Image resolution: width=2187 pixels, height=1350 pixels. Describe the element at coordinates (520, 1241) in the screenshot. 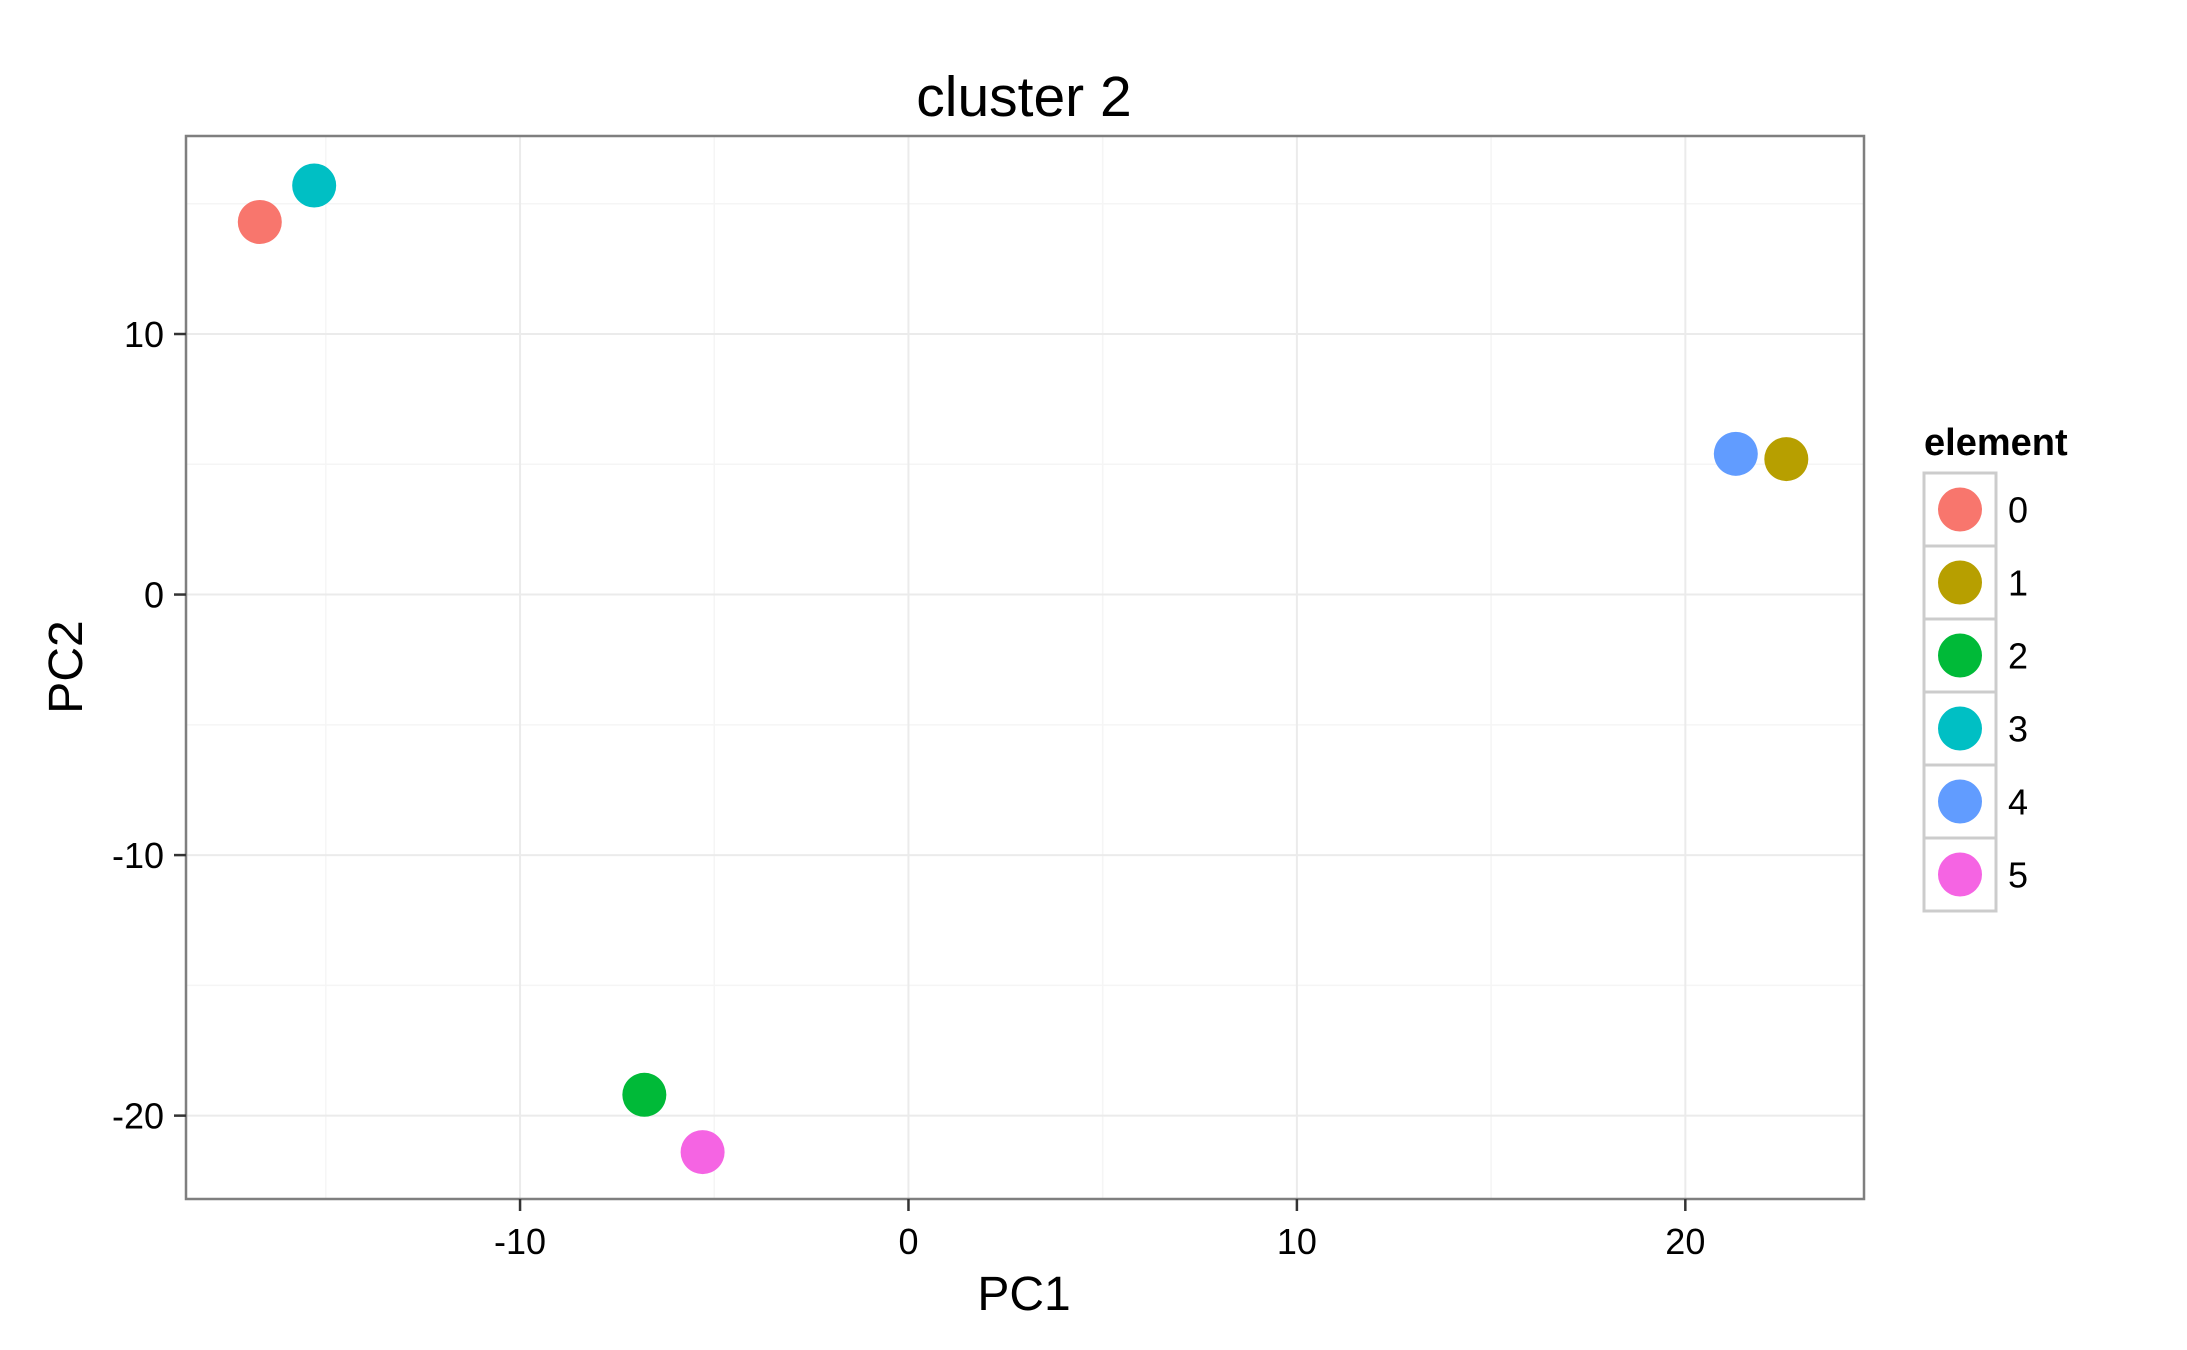

I see `x-tick-label: -10` at that location.